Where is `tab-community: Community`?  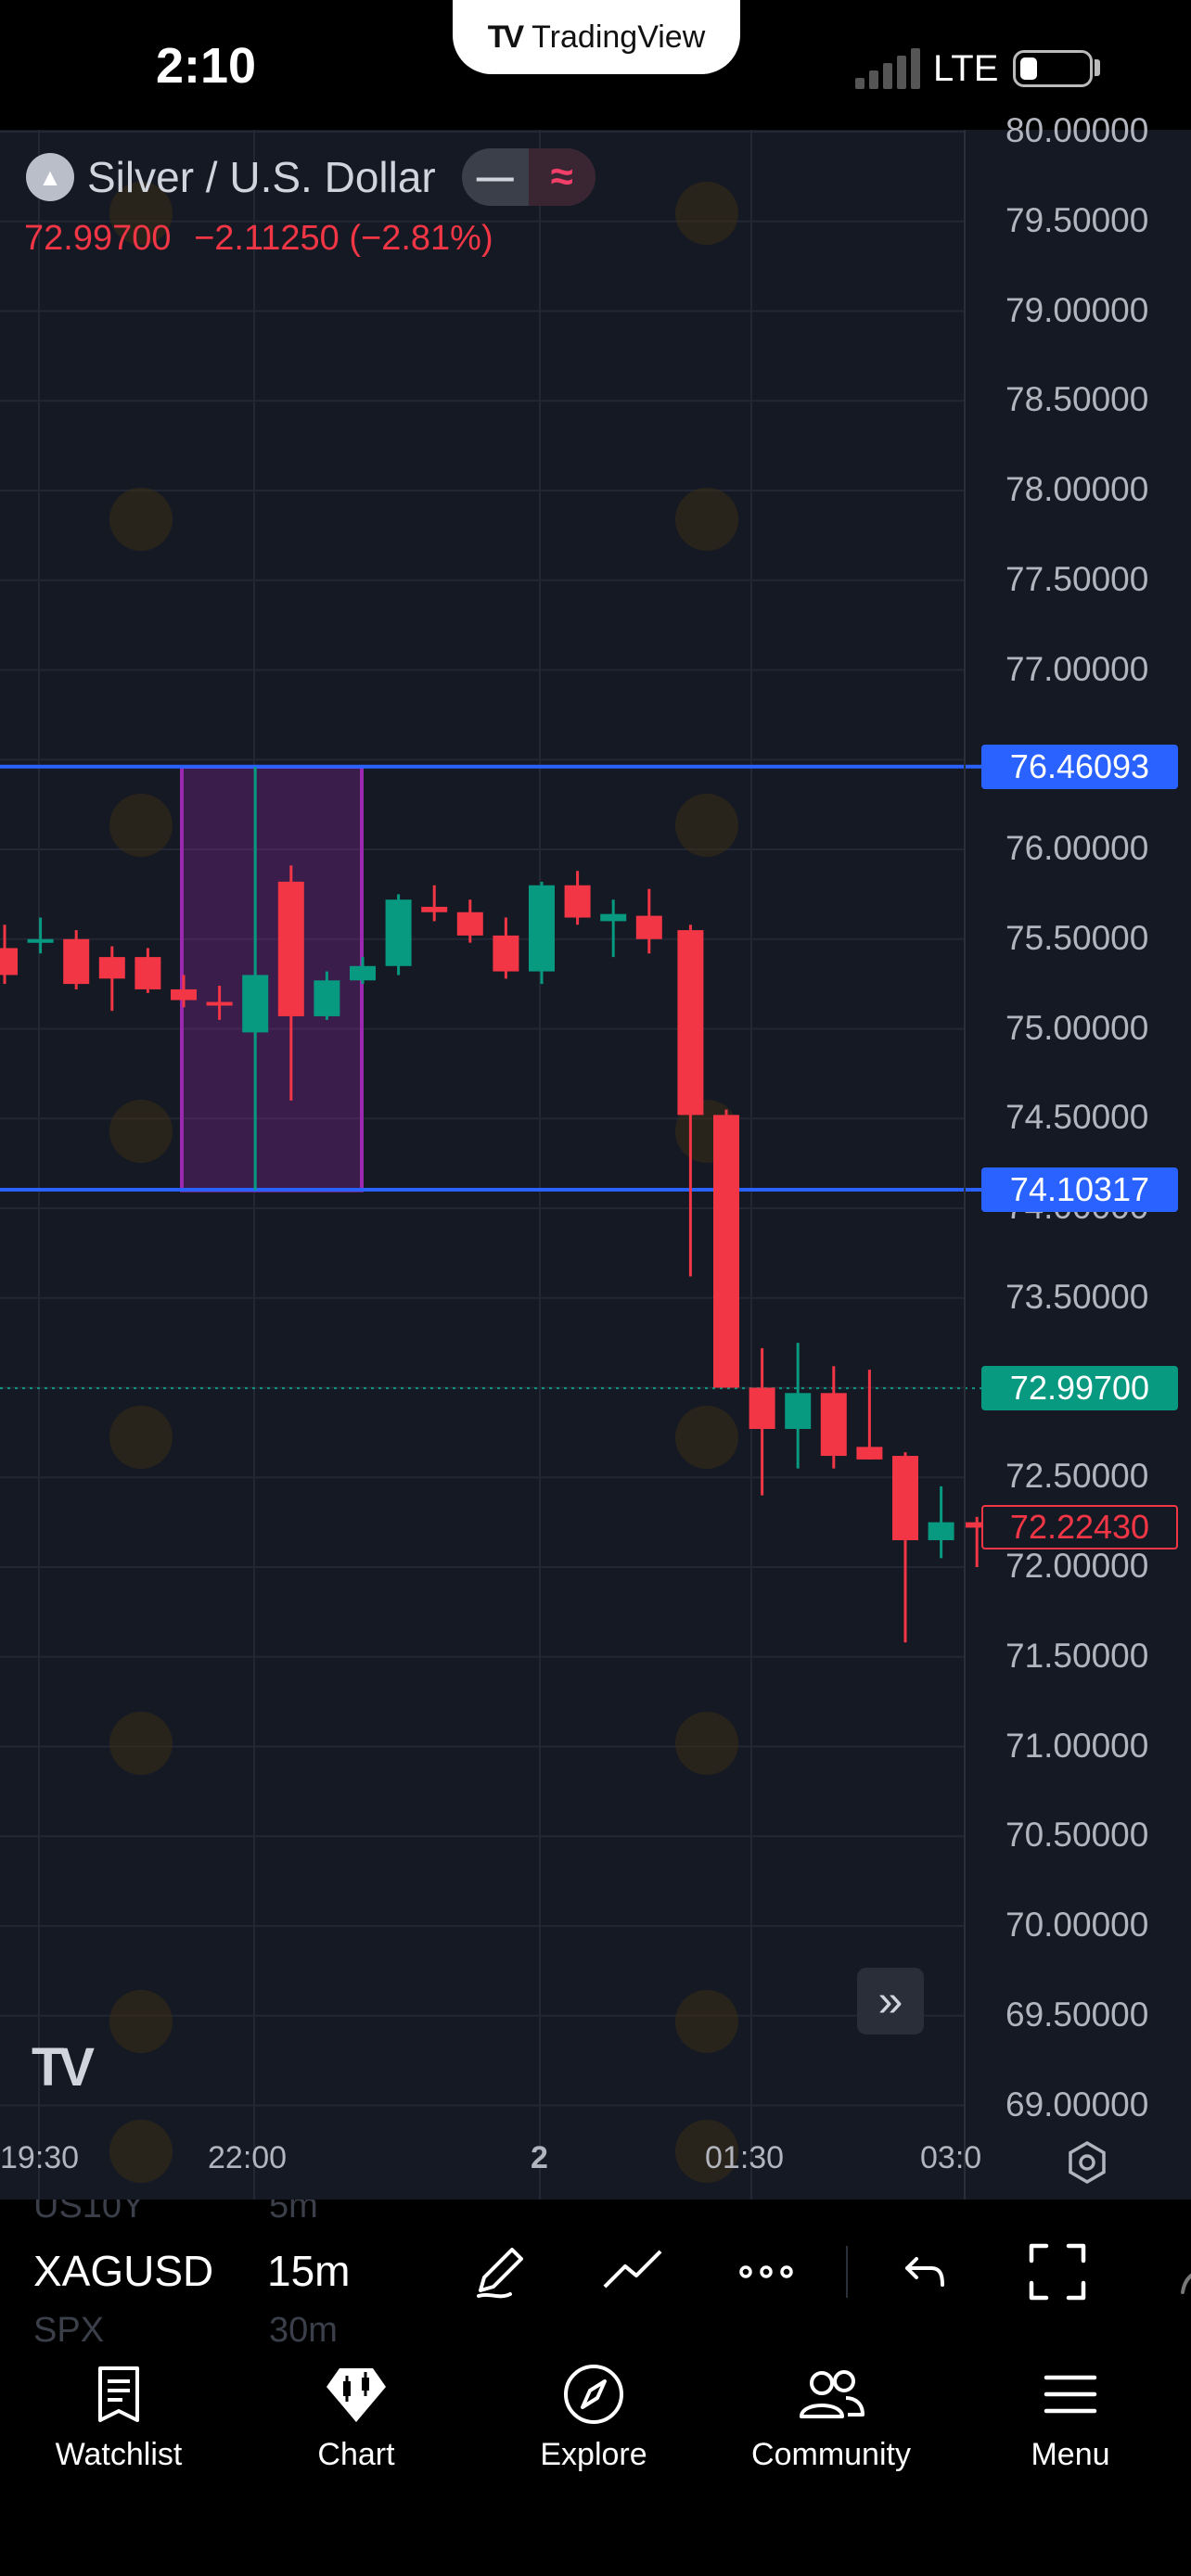 tab-community: Community is located at coordinates (831, 2417).